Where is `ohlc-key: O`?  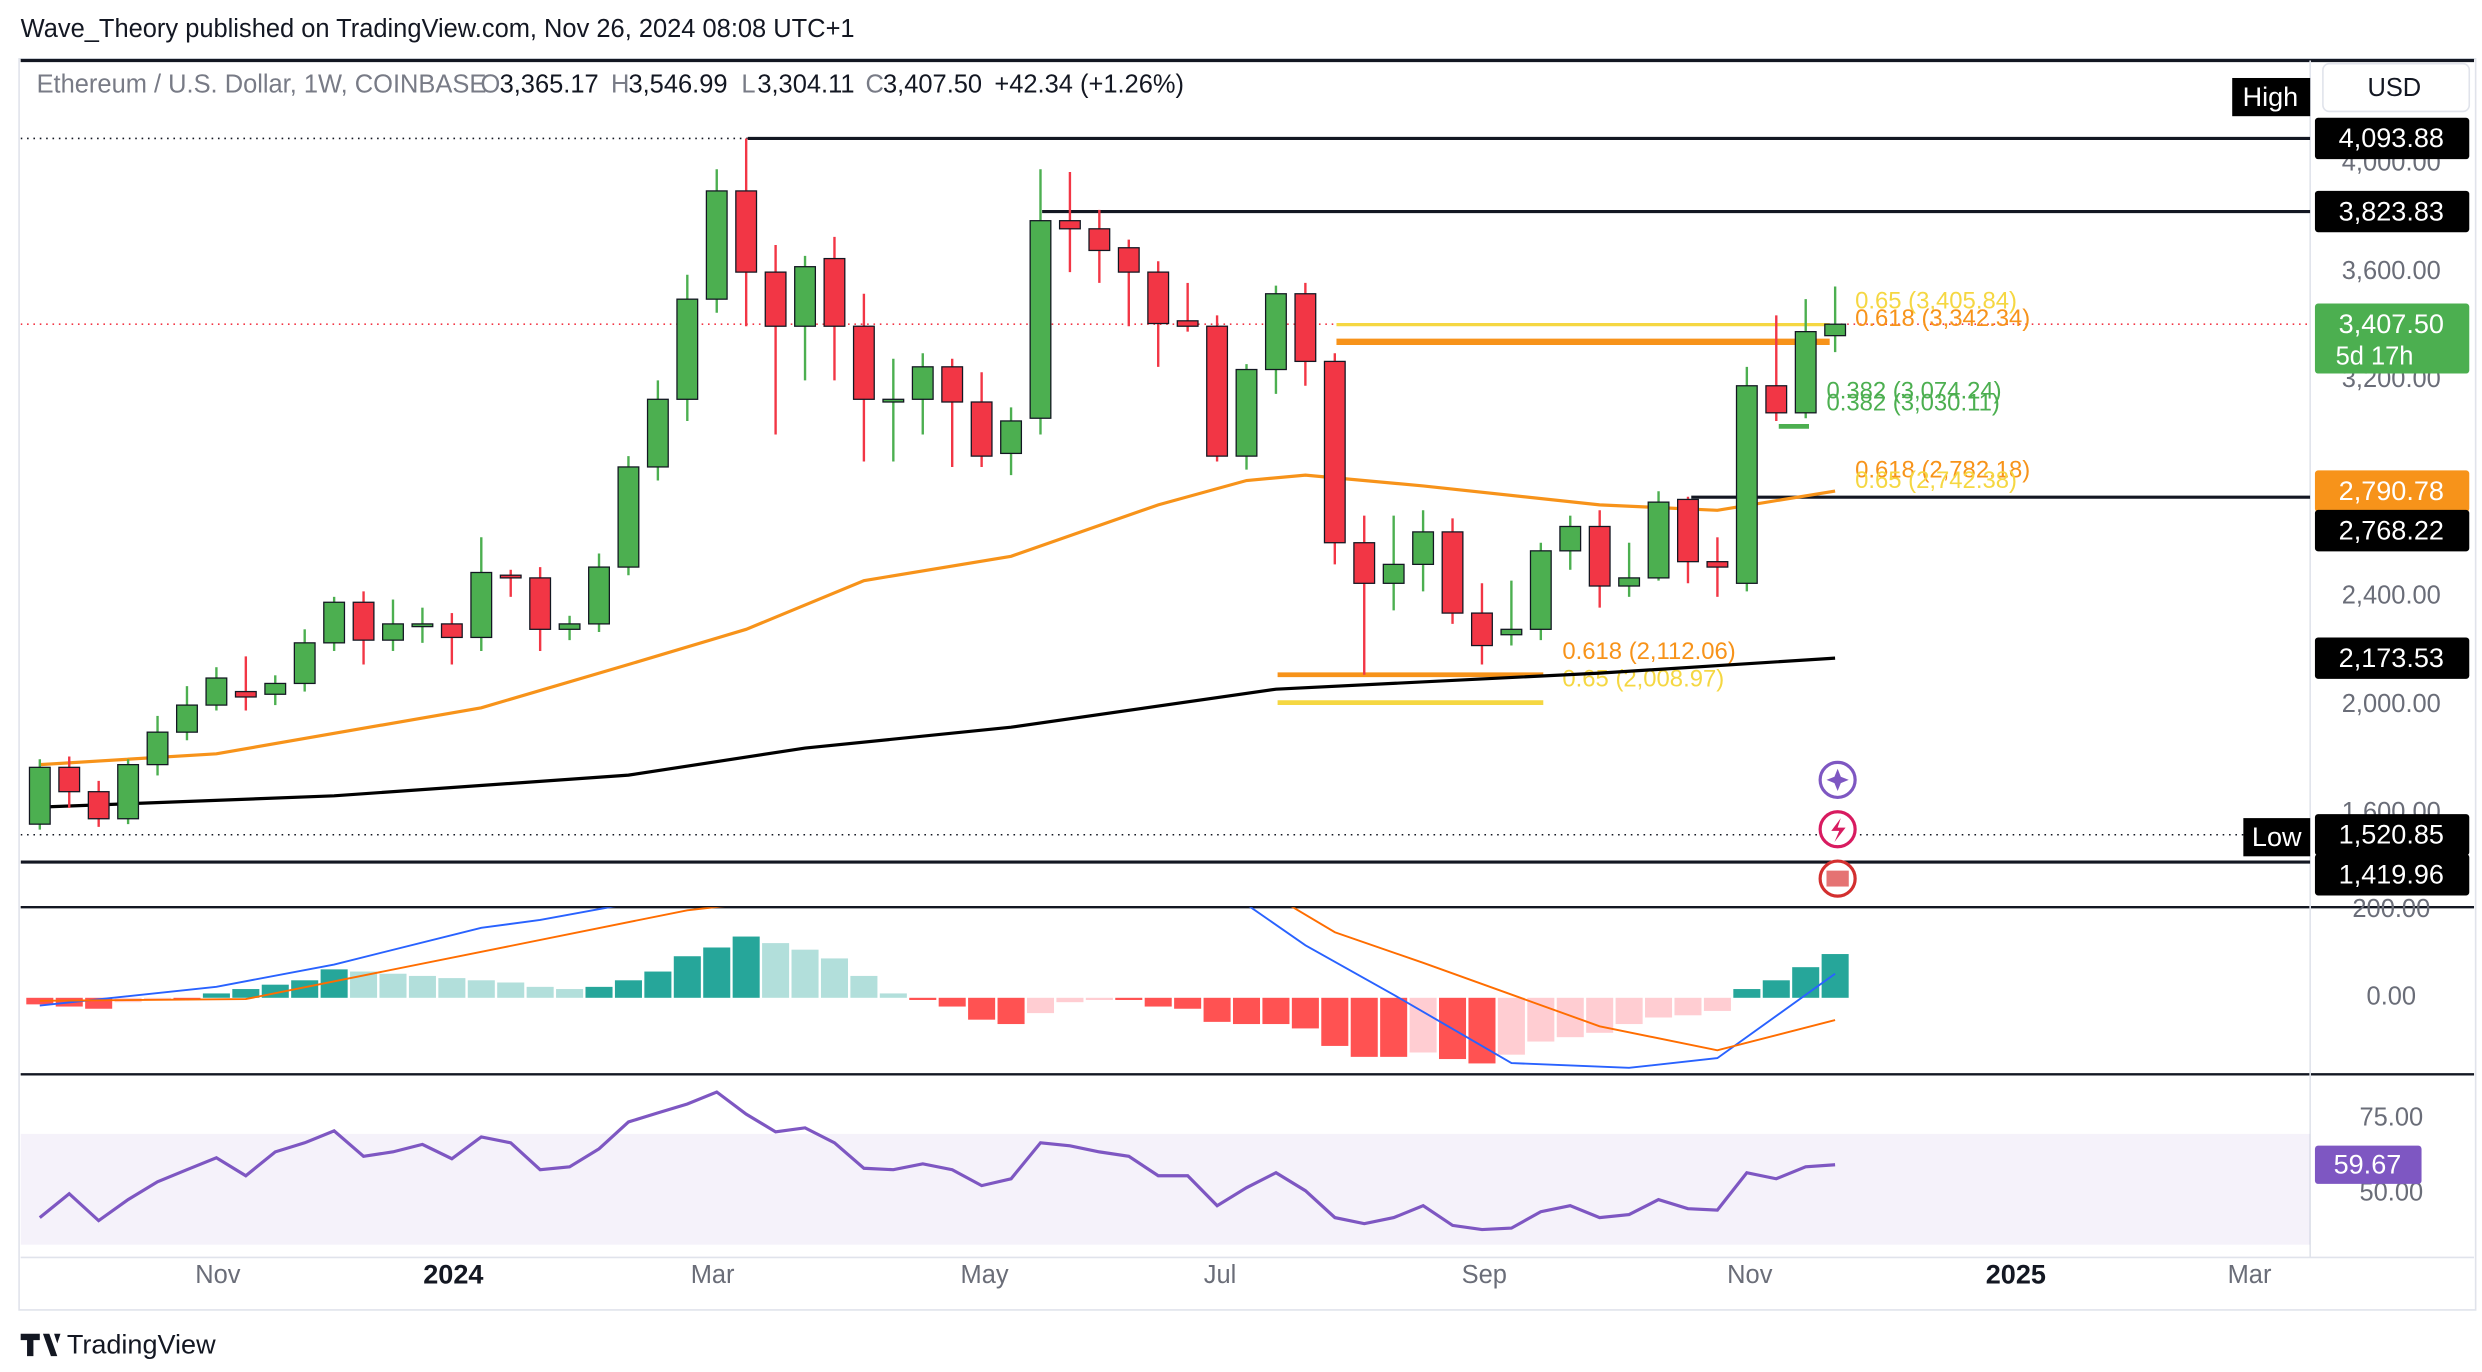 ohlc-key: O is located at coordinates (490, 85).